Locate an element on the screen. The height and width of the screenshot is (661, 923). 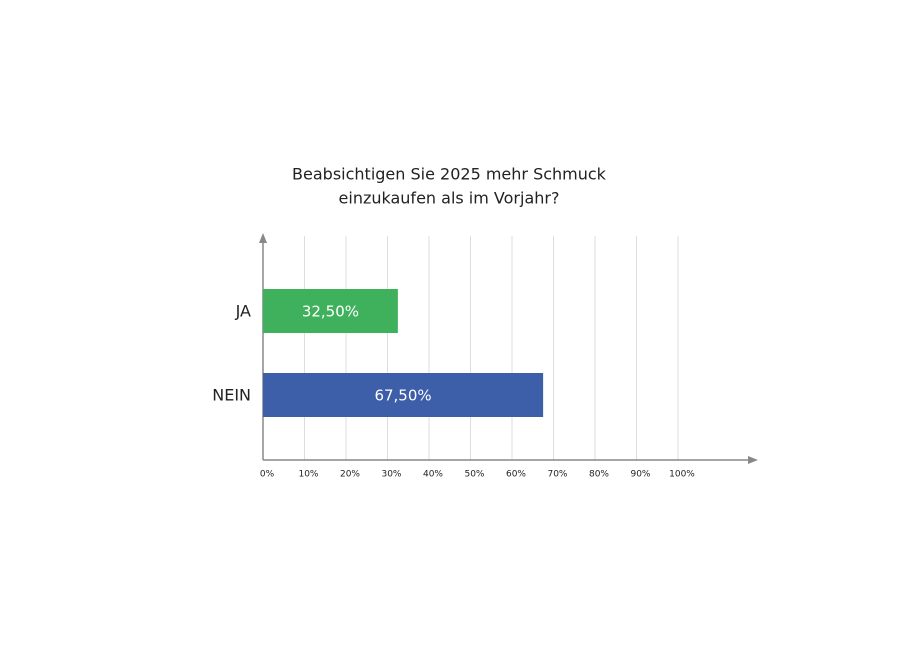
x-tick-label: 30% is located at coordinates (391, 475).